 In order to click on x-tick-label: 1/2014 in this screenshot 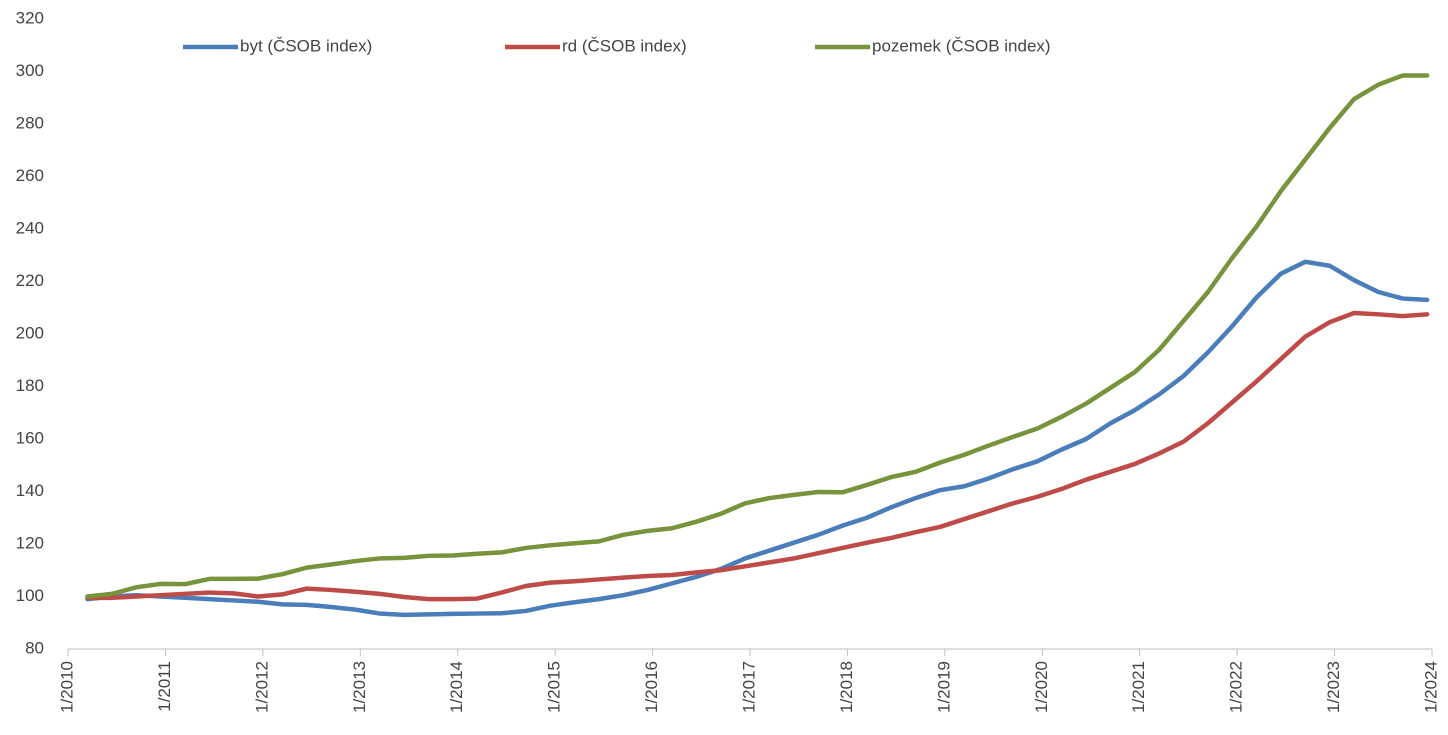, I will do `click(456, 687)`.